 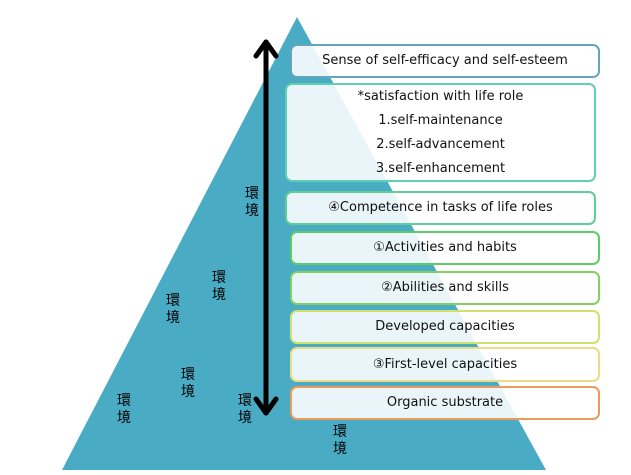 I want to click on level-box: ②Abilities and skills, so click(x=445, y=288).